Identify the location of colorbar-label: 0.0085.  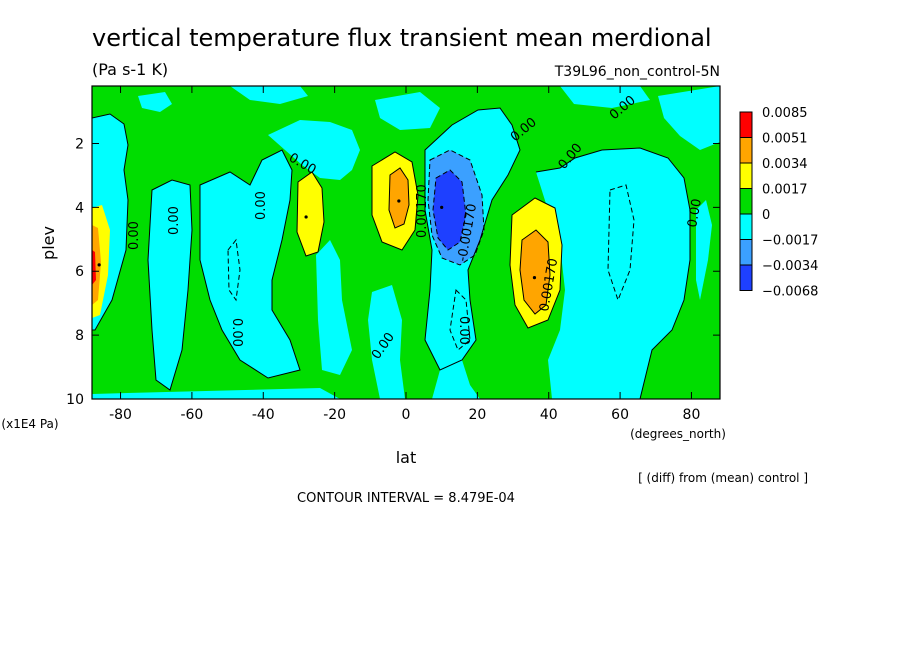
(785, 113).